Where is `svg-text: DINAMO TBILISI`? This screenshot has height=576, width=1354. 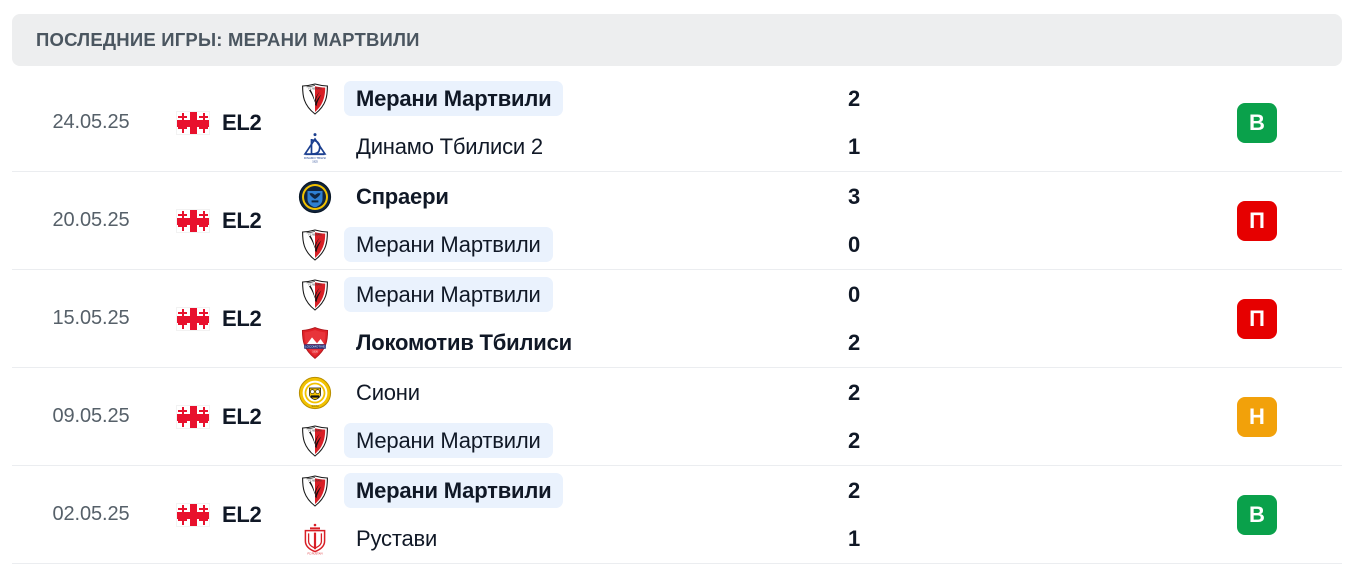 svg-text: DINAMO TBILISI is located at coordinates (315, 158).